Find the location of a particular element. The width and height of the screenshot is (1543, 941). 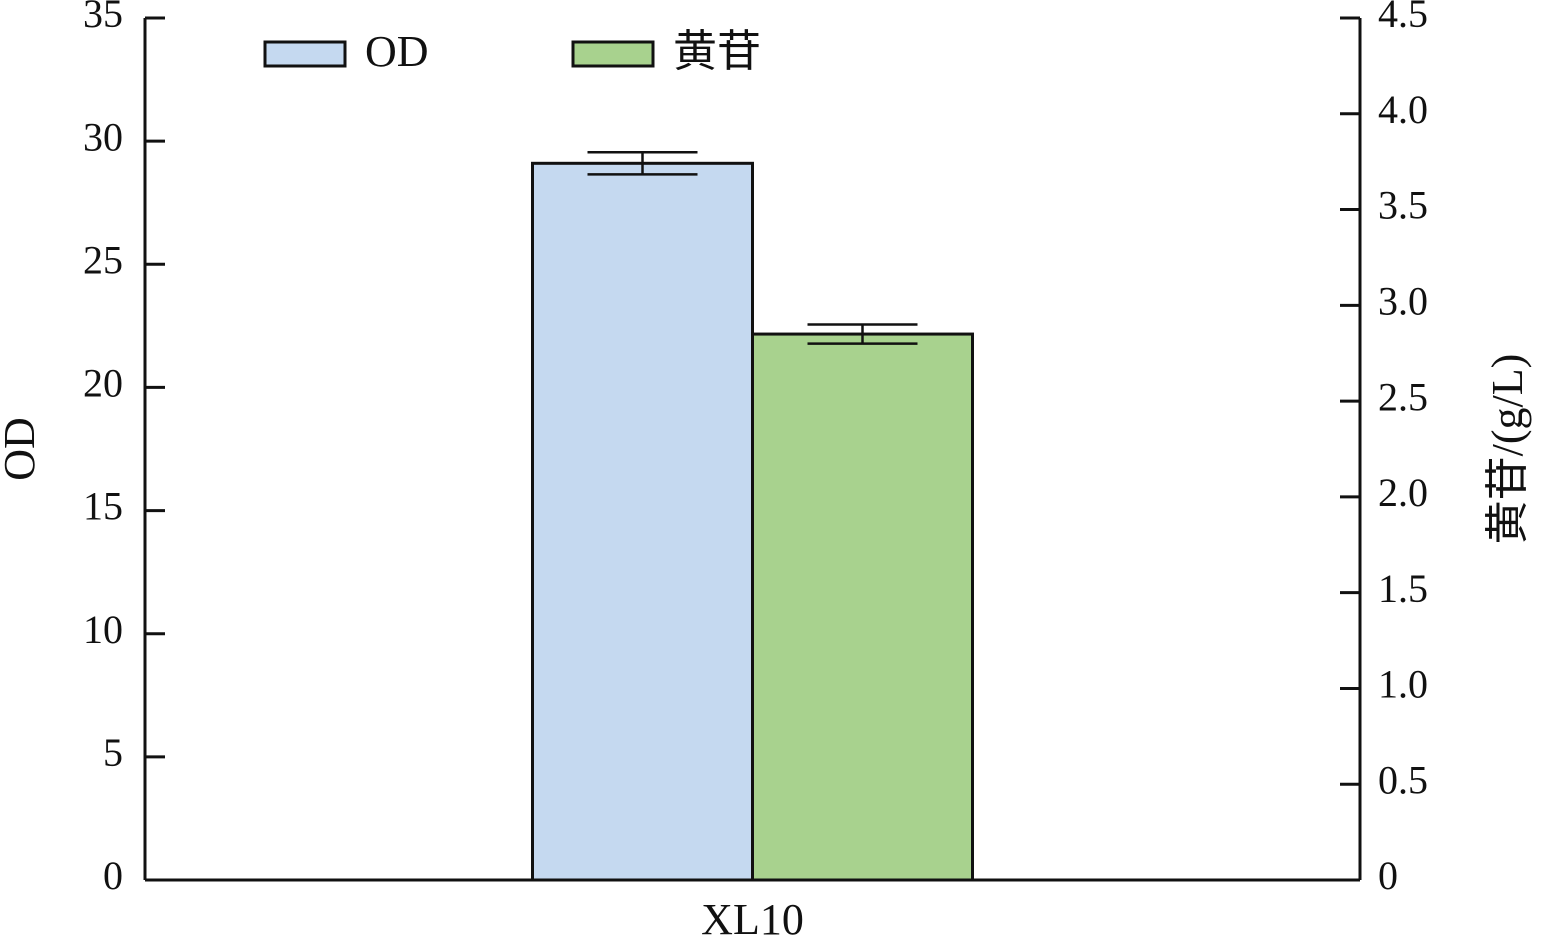

legend-label: OD is located at coordinates (397, 51).